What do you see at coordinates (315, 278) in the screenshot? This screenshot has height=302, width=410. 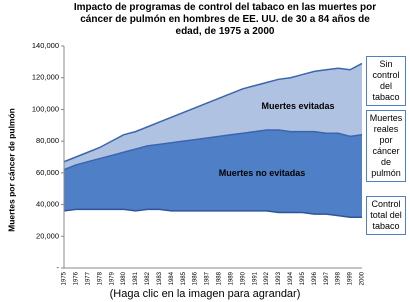 I see `x-tick-label: 1996` at bounding box center [315, 278].